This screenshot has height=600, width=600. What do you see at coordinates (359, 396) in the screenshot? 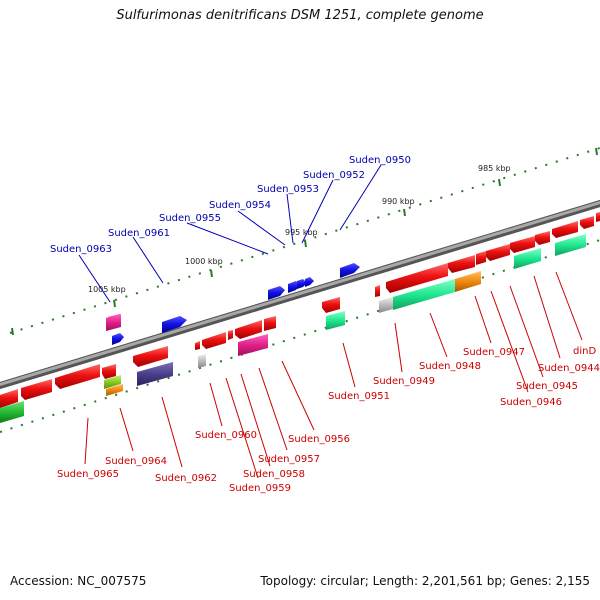
I see `label-suden-0951: Suden_0951` at bounding box center [359, 396].